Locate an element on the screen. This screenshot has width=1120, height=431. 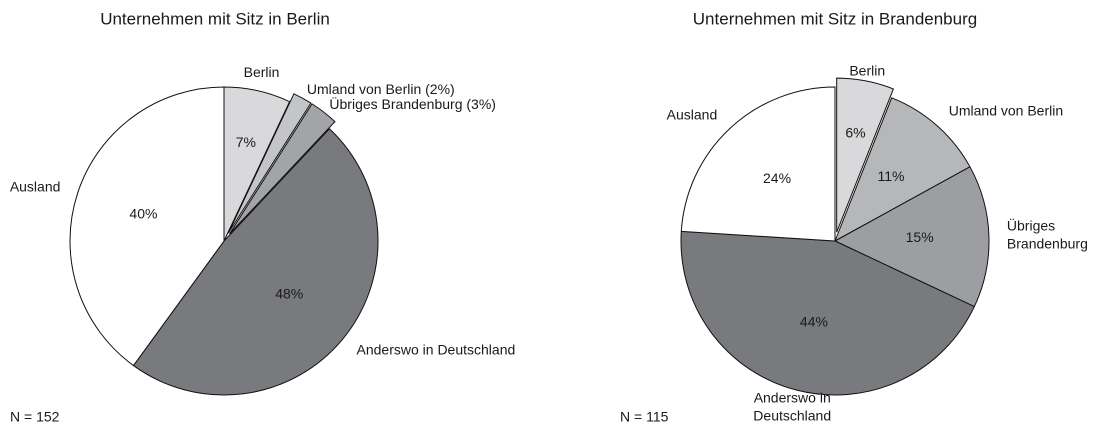
category-label: Umland von Berlin is located at coordinates (1006, 111).